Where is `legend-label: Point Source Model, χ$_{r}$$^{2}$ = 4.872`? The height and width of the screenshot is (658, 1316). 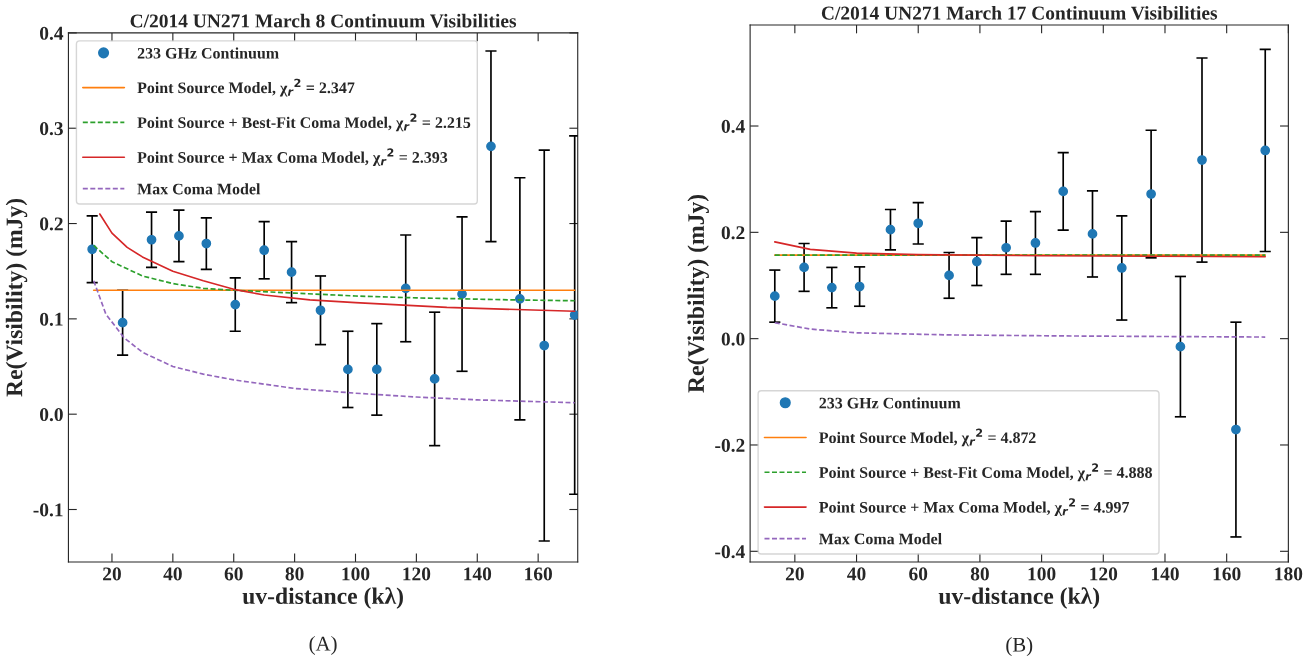
legend-label: Point Source Model, χ$_{r}$$^{2}$ = 4.872 is located at coordinates (927, 437).